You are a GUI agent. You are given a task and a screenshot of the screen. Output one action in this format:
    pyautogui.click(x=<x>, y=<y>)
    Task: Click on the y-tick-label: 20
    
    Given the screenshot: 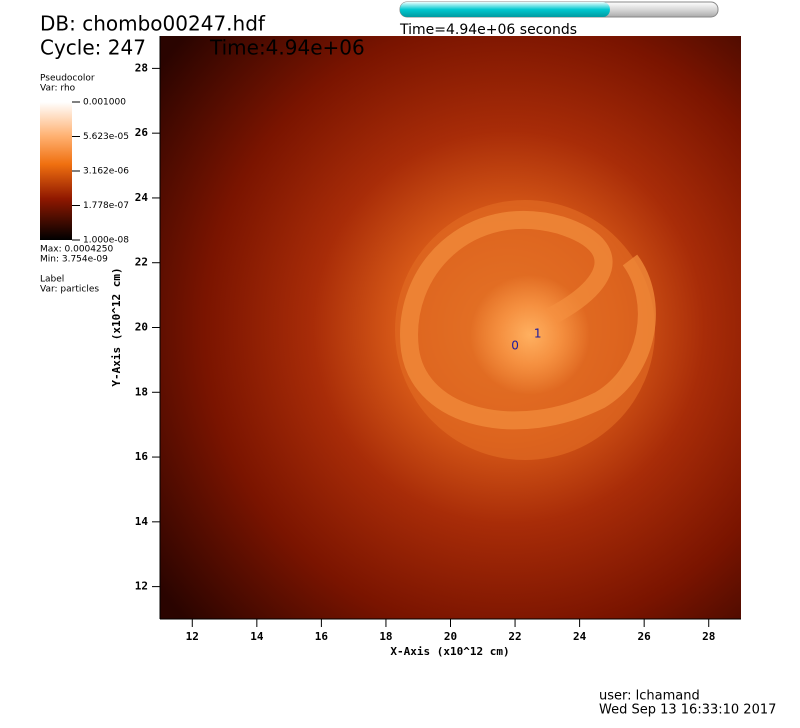 What is the action you would take?
    pyautogui.click(x=141, y=327)
    